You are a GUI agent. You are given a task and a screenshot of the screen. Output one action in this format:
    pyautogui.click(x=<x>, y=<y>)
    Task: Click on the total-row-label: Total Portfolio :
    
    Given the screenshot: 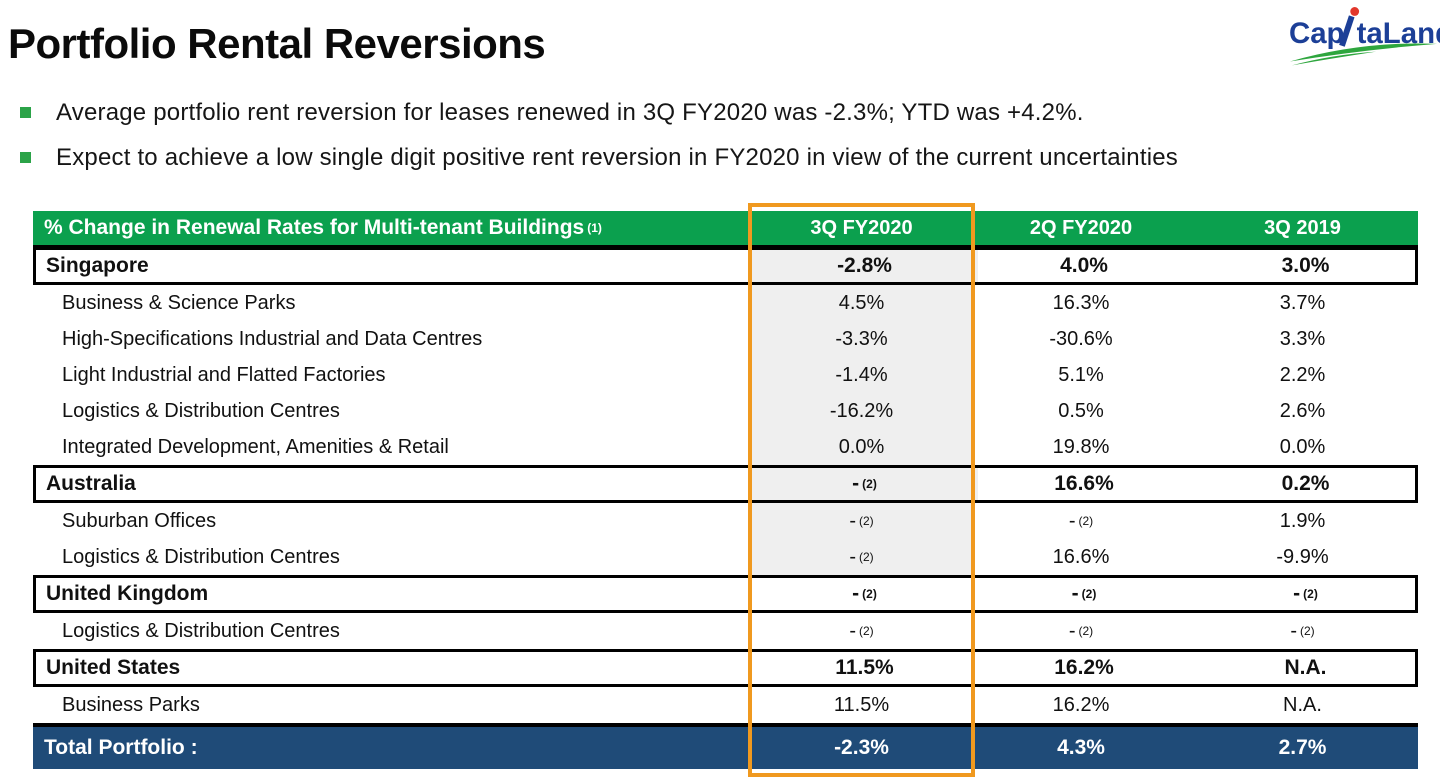 What is the action you would take?
    pyautogui.click(x=121, y=747)
    